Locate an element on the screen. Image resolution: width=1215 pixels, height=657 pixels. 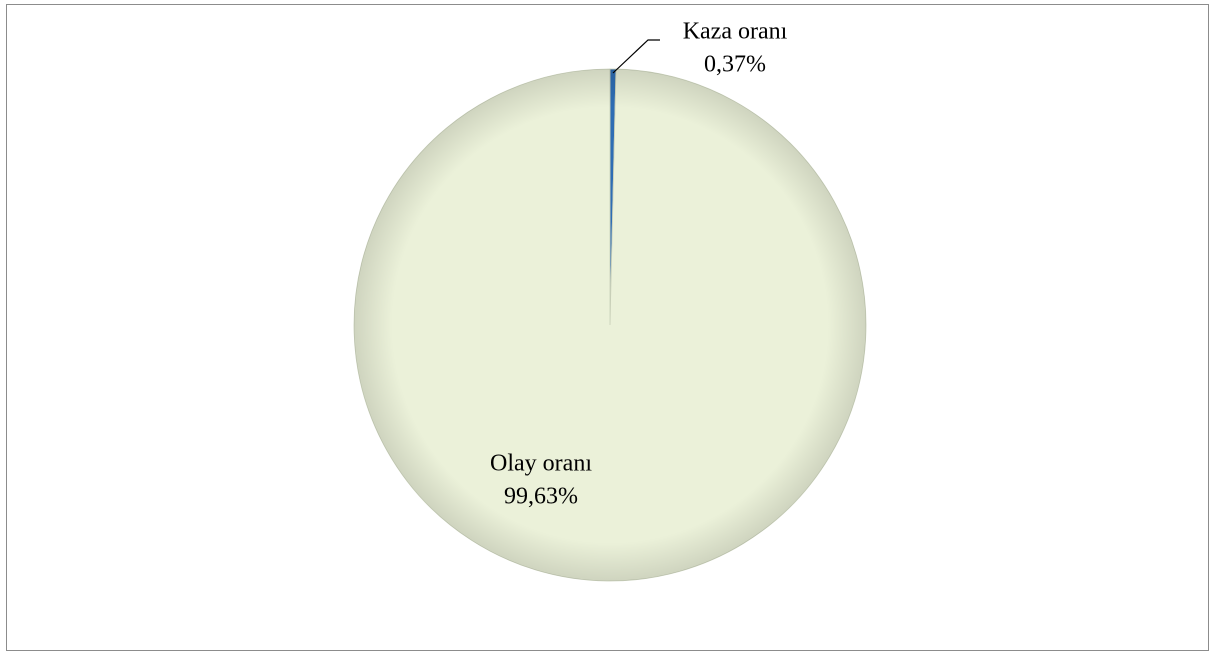
slice-value-label: 0,37% is located at coordinates (735, 65).